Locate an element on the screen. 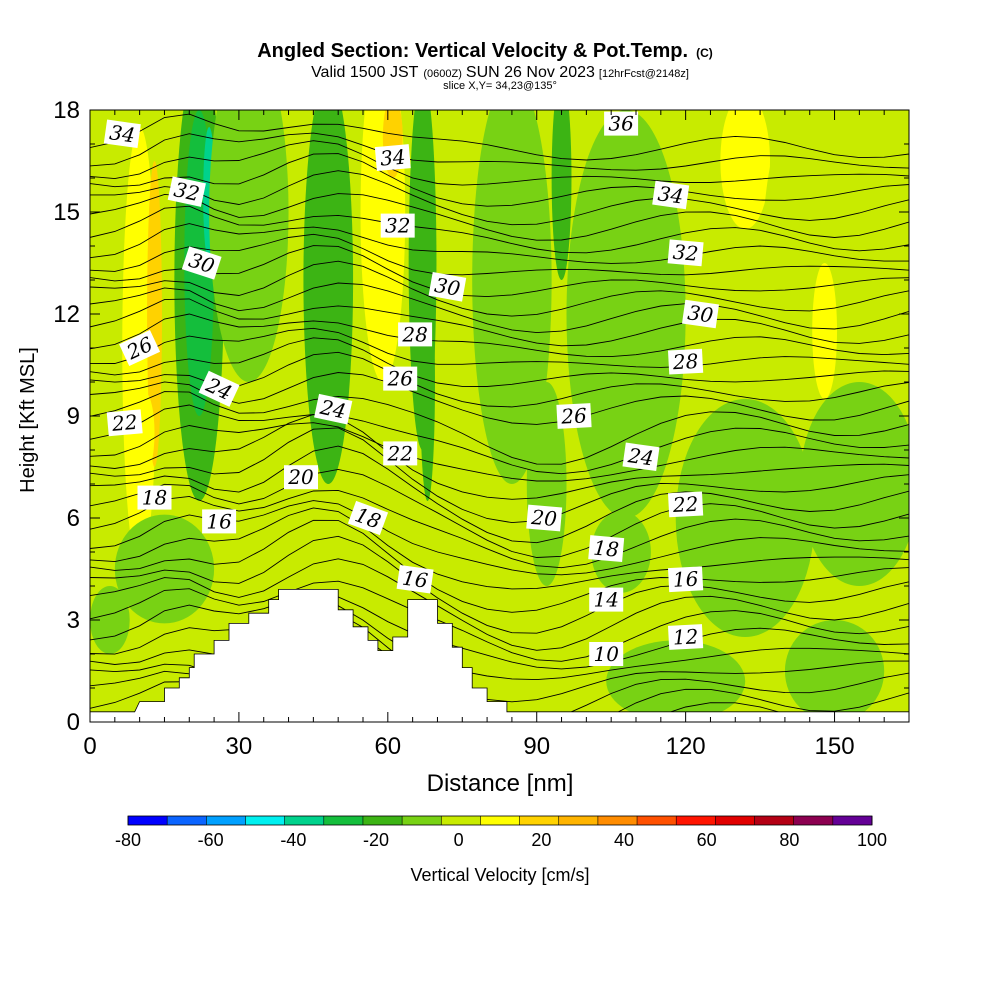 This screenshot has height=1005, width=1000. colorbar: -80 -60 -40 -20 0 20 40 60 80 100 is located at coordinates (501, 832).